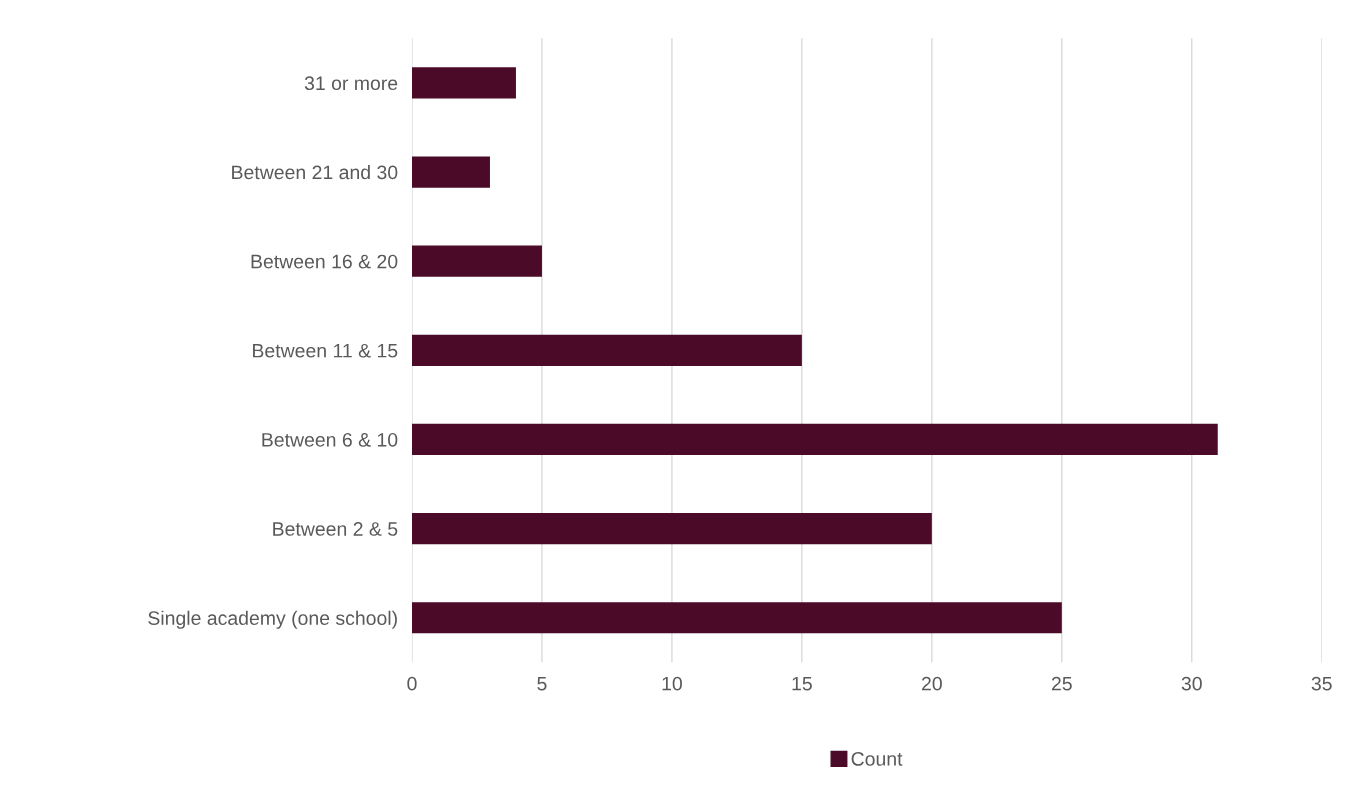 Image resolution: width=1357 pixels, height=798 pixels. I want to click on y-tick-label: Between 2 & 5, so click(335, 529).